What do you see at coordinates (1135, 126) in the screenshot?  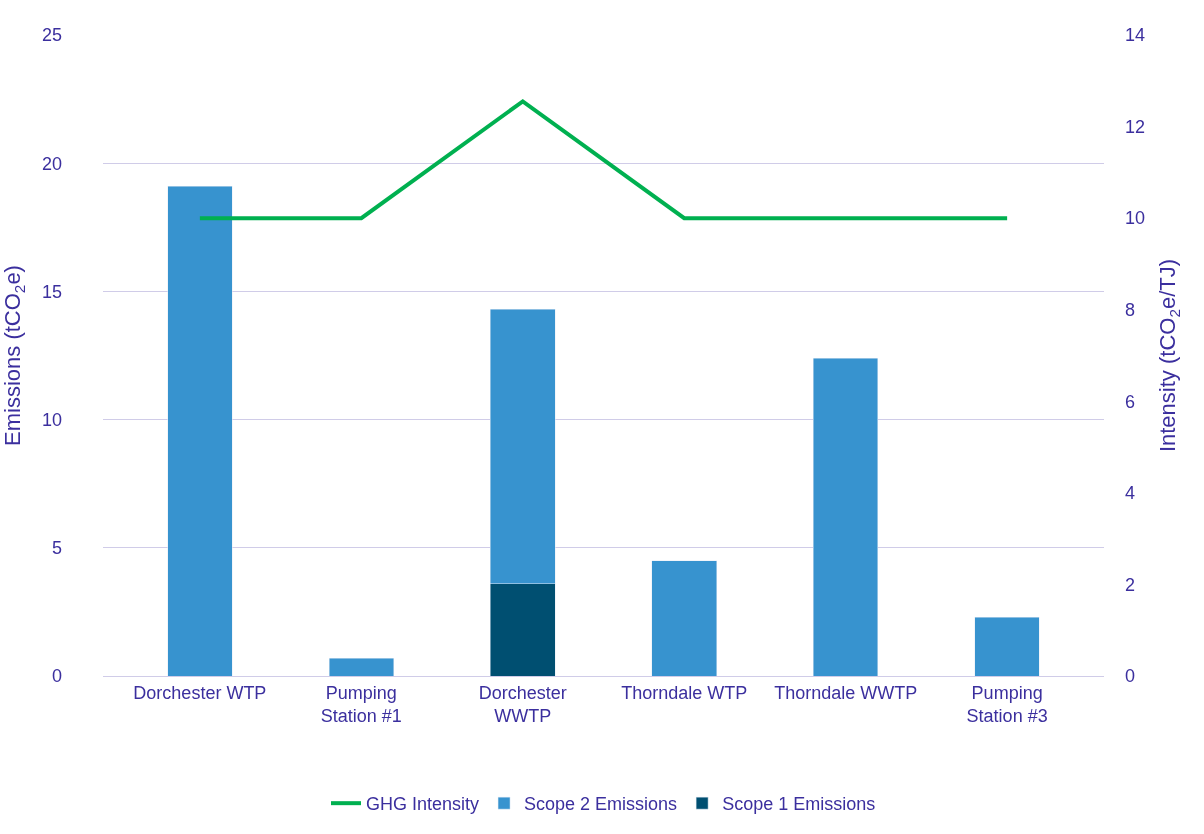 I see `y2-tick-label: 12` at bounding box center [1135, 126].